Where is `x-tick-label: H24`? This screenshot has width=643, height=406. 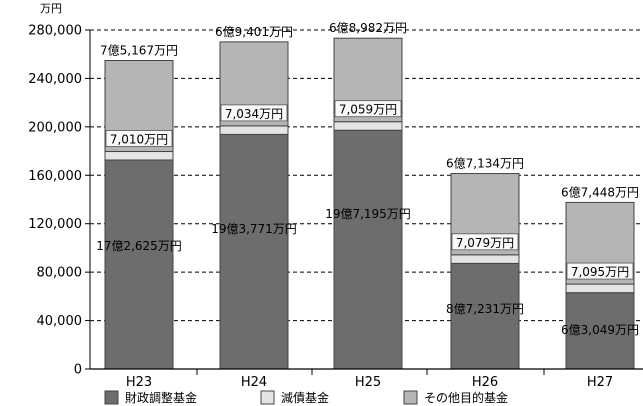 x-tick-label: H24 is located at coordinates (254, 382).